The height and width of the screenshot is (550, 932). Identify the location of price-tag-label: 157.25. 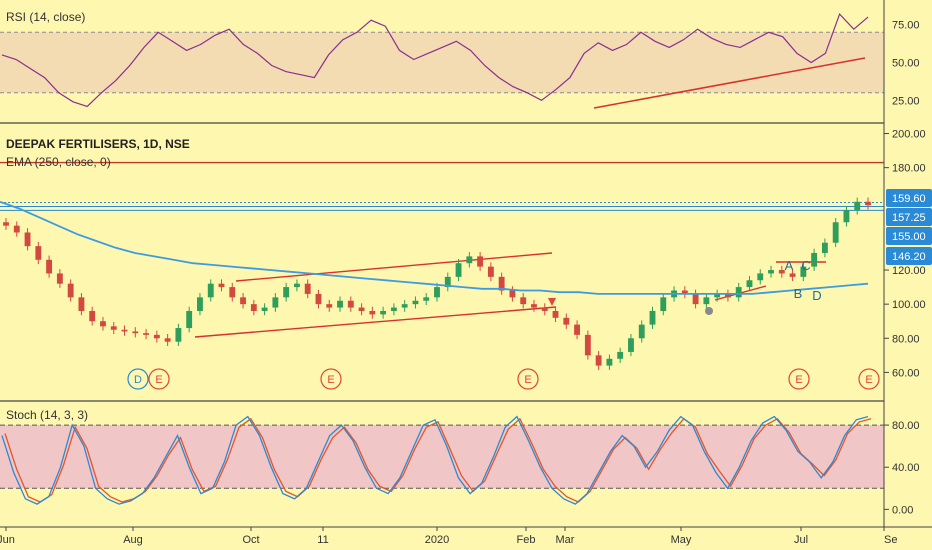
(909, 218).